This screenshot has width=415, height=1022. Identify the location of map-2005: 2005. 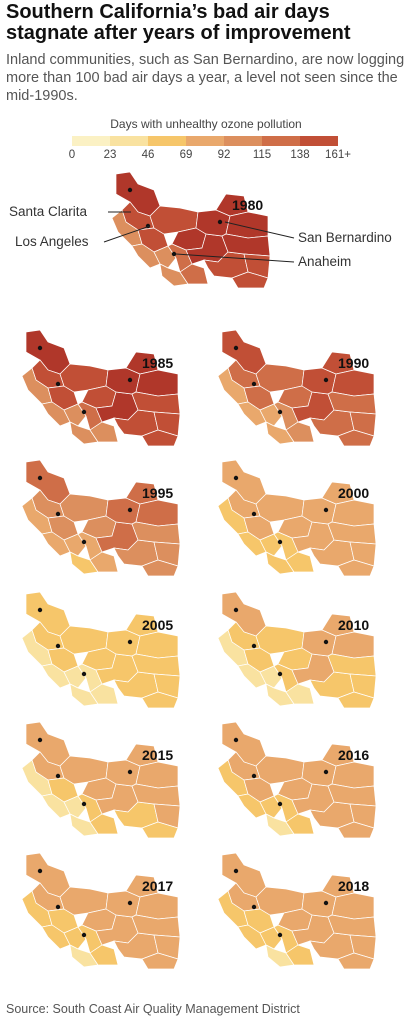
(103, 654).